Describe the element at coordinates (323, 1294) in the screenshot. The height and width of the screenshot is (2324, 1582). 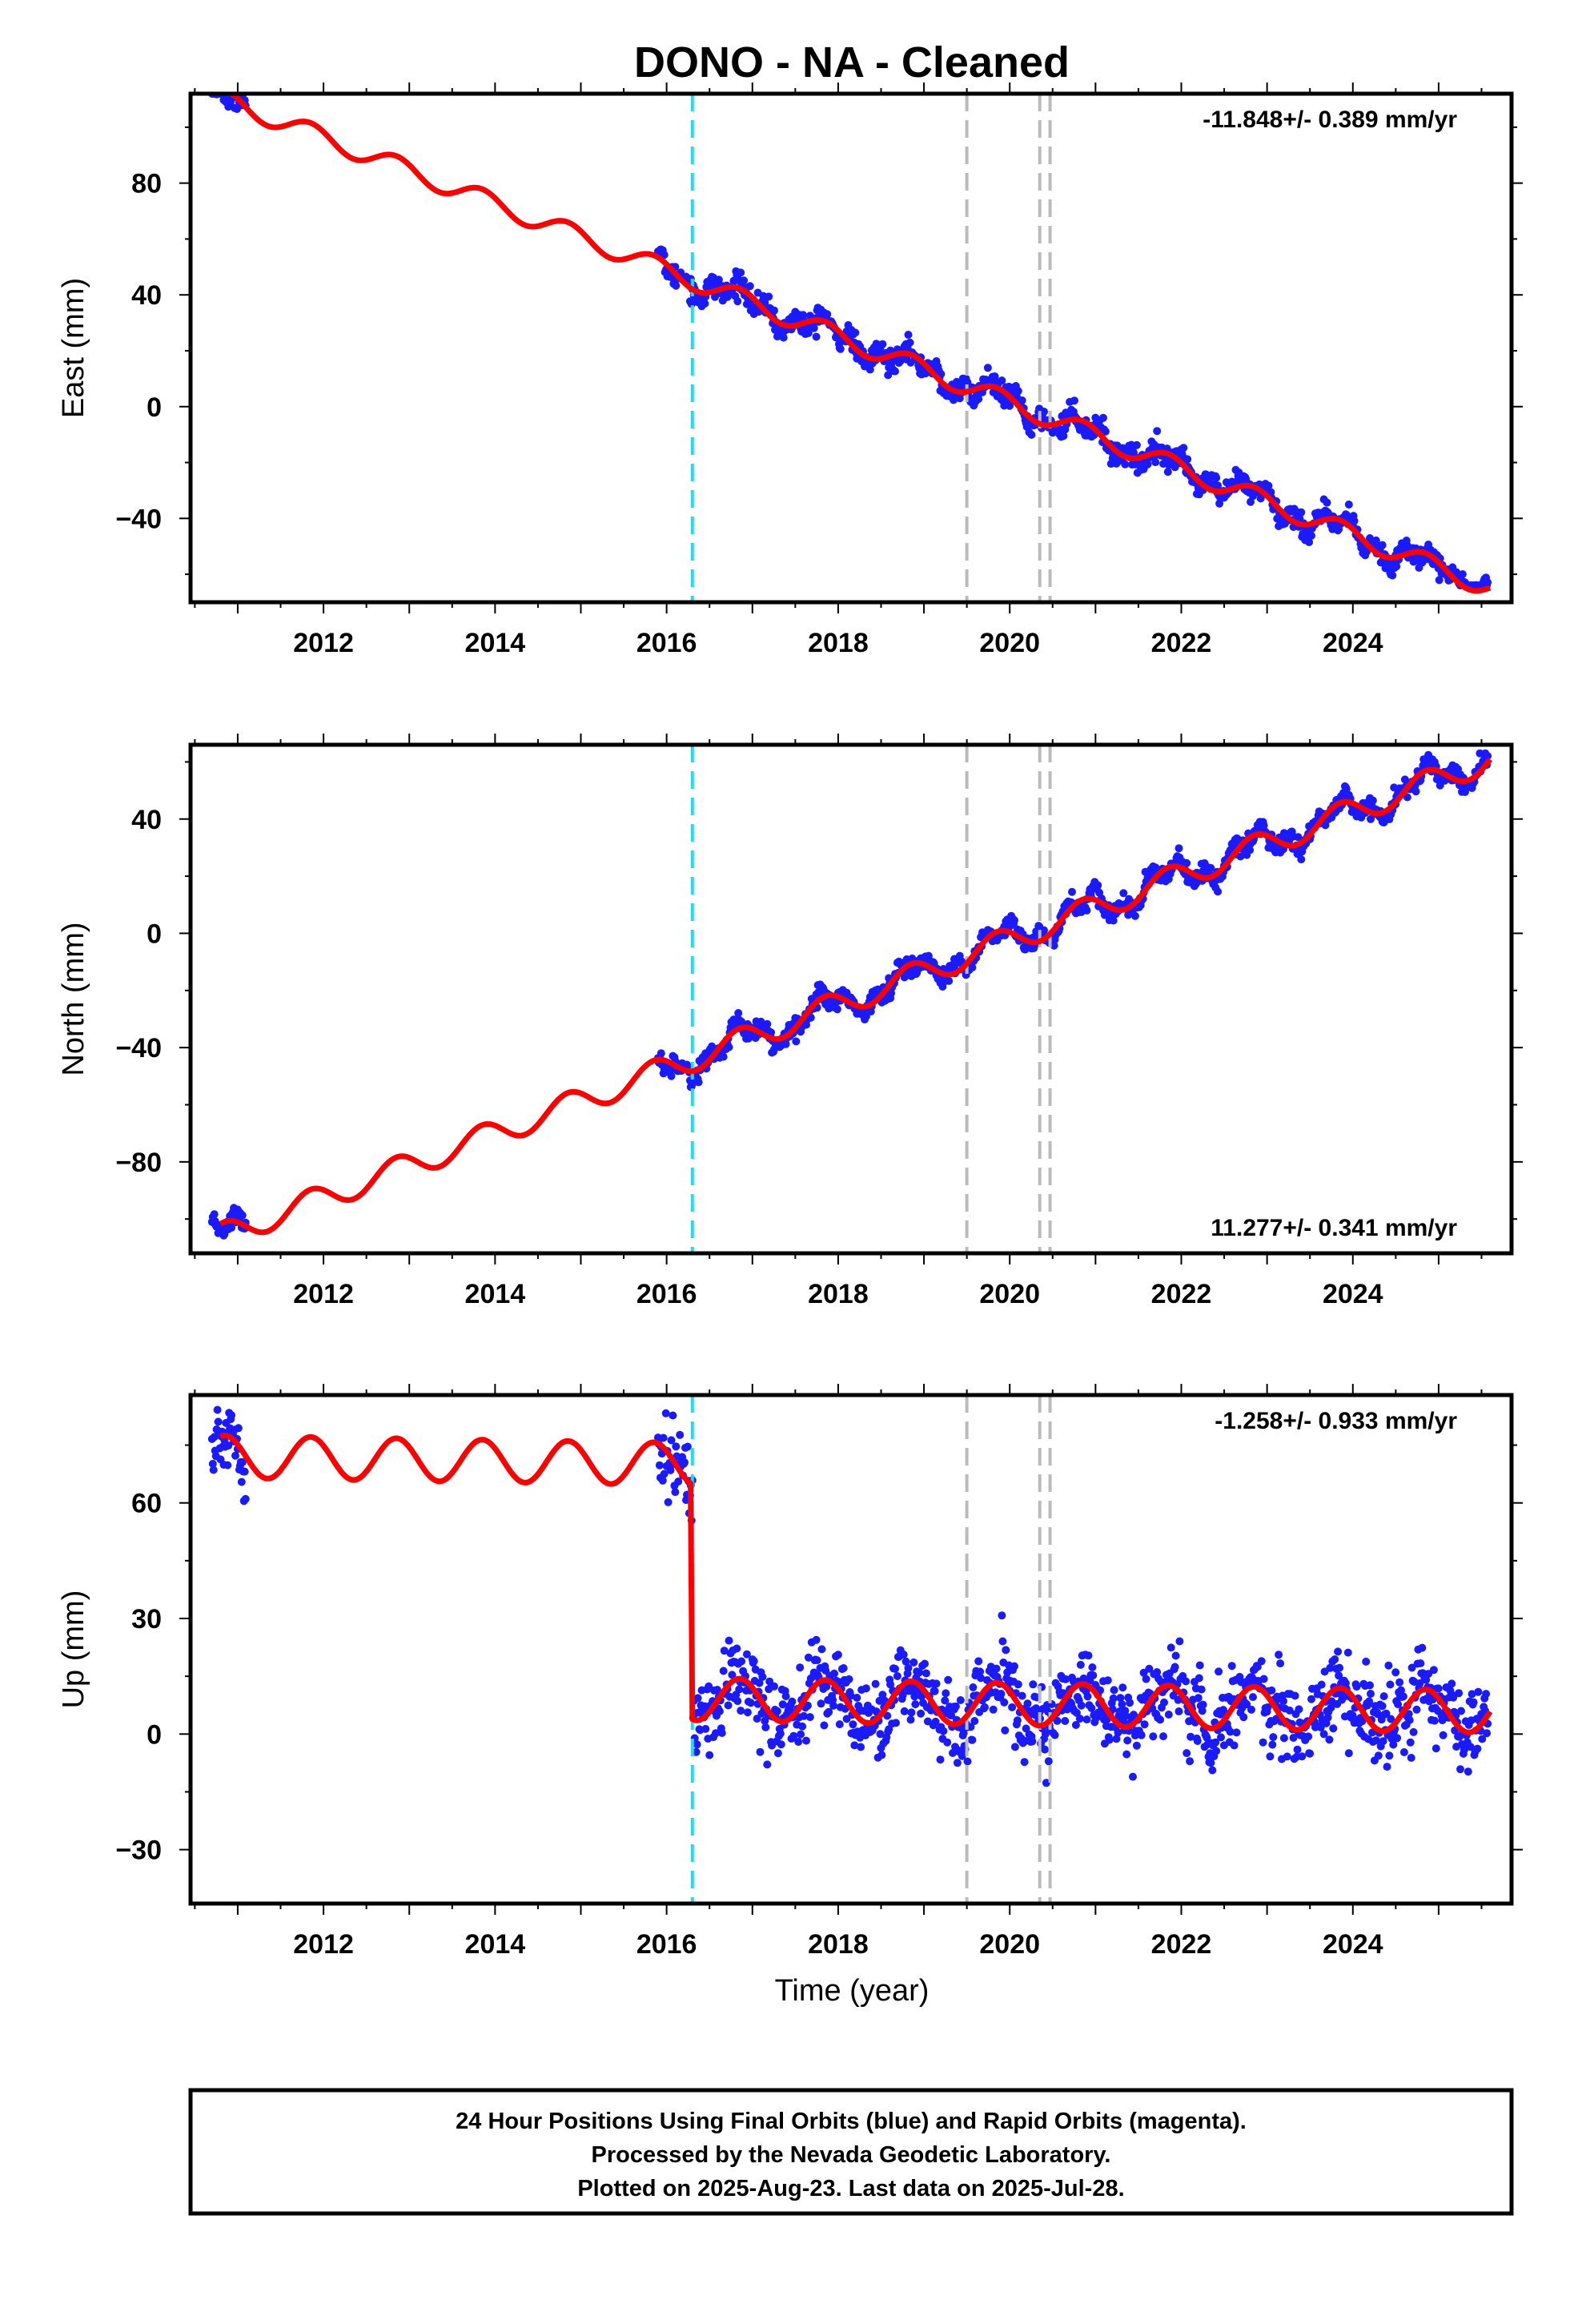
I see `x-tick-label: 2012` at that location.